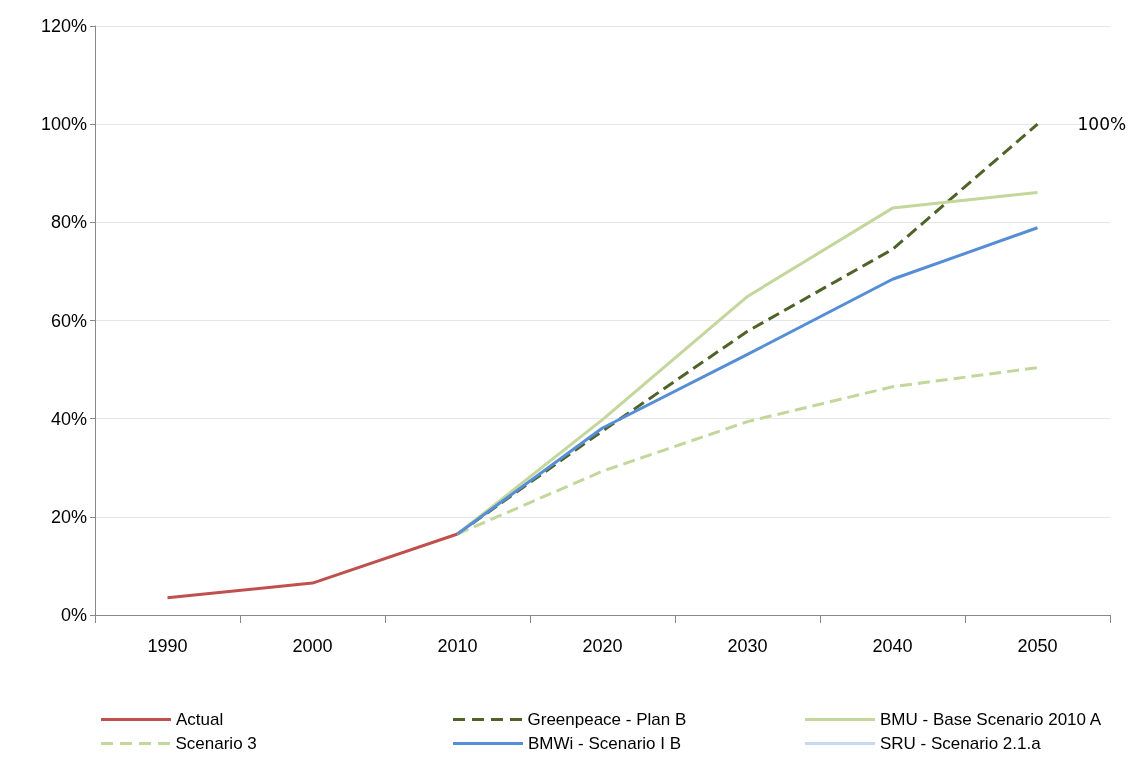  I want to click on x-tick-label: 2010, so click(457, 646).